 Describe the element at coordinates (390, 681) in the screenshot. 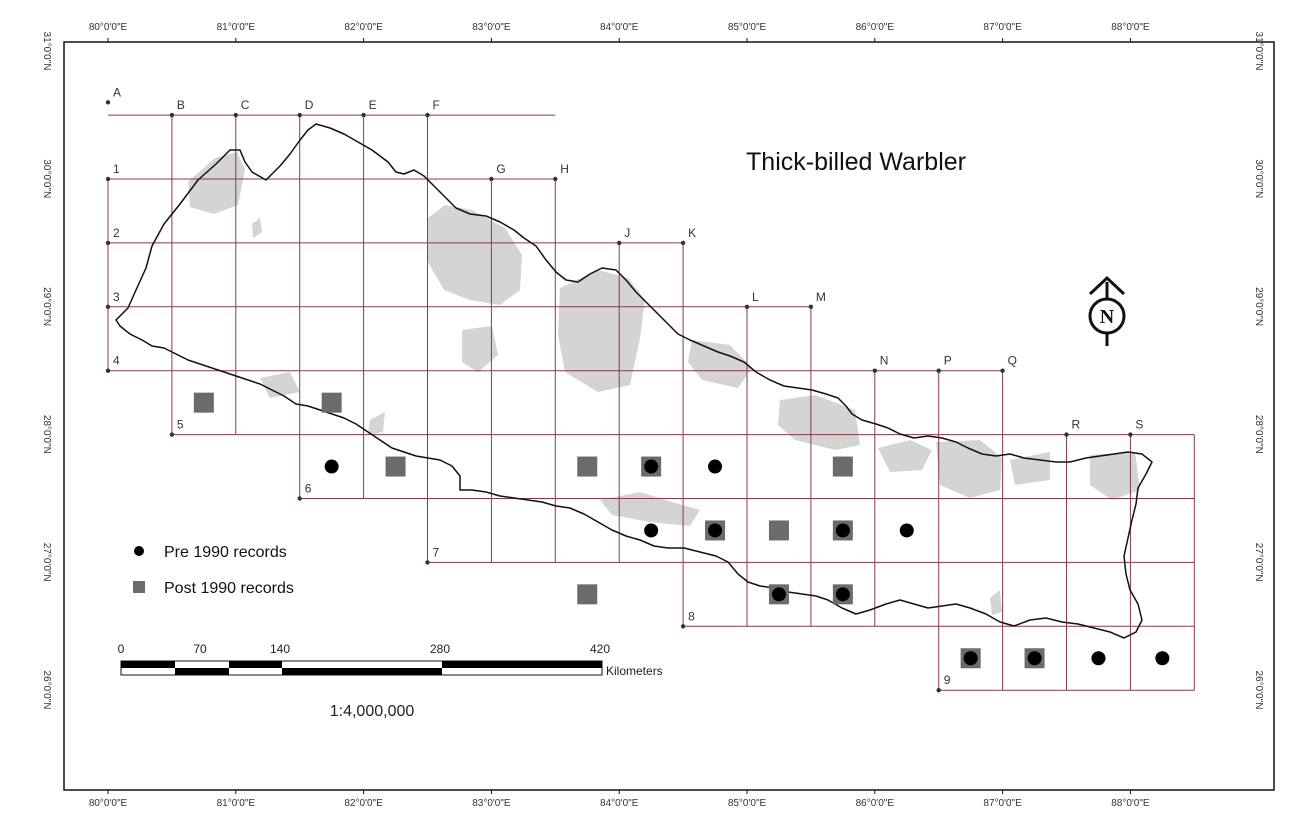

I see `scale-bar: 0 70 140 280 420 Kilometers 1:4,000,000` at that location.